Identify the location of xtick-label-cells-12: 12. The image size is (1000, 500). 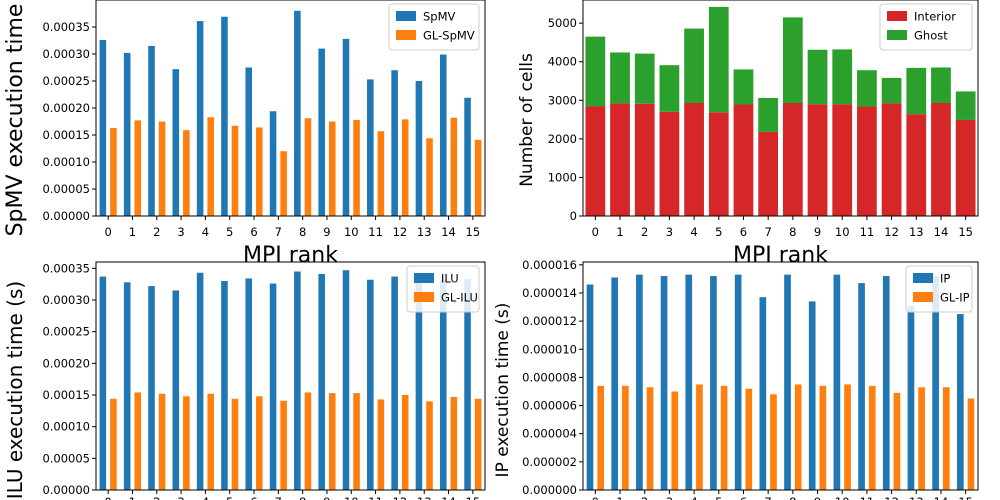
(891, 232).